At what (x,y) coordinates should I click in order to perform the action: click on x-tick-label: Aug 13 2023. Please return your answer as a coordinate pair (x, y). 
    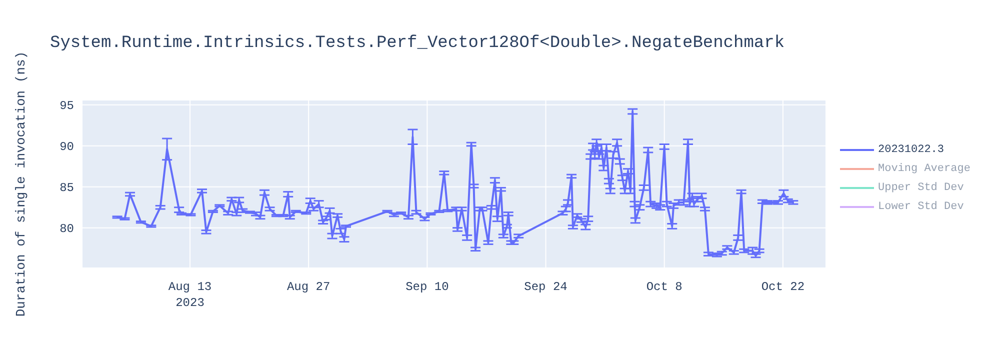
    Looking at the image, I should click on (190, 295).